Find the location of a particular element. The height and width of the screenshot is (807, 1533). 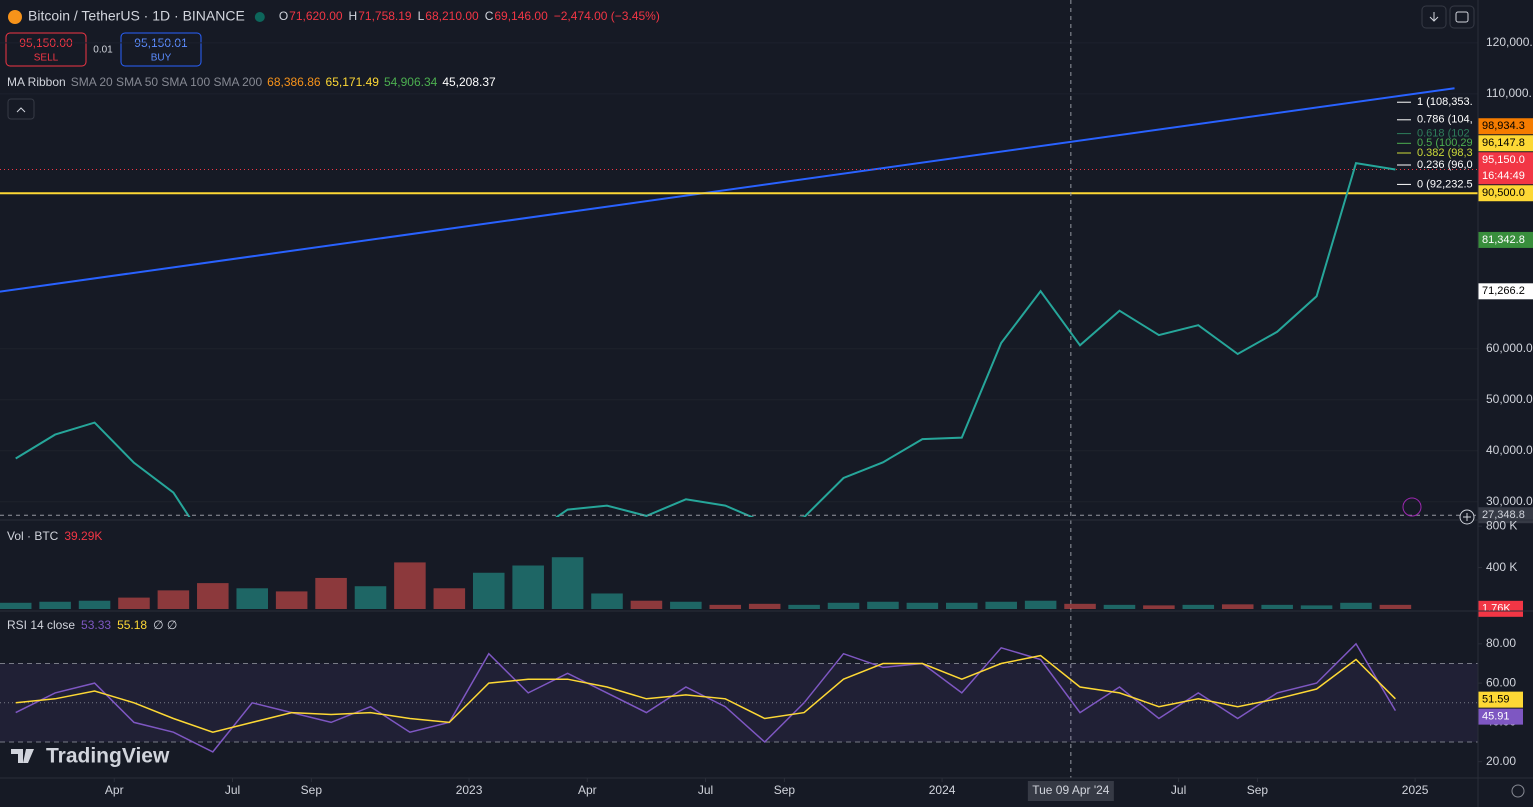

header-text: 69,146.00 is located at coordinates (521, 16).